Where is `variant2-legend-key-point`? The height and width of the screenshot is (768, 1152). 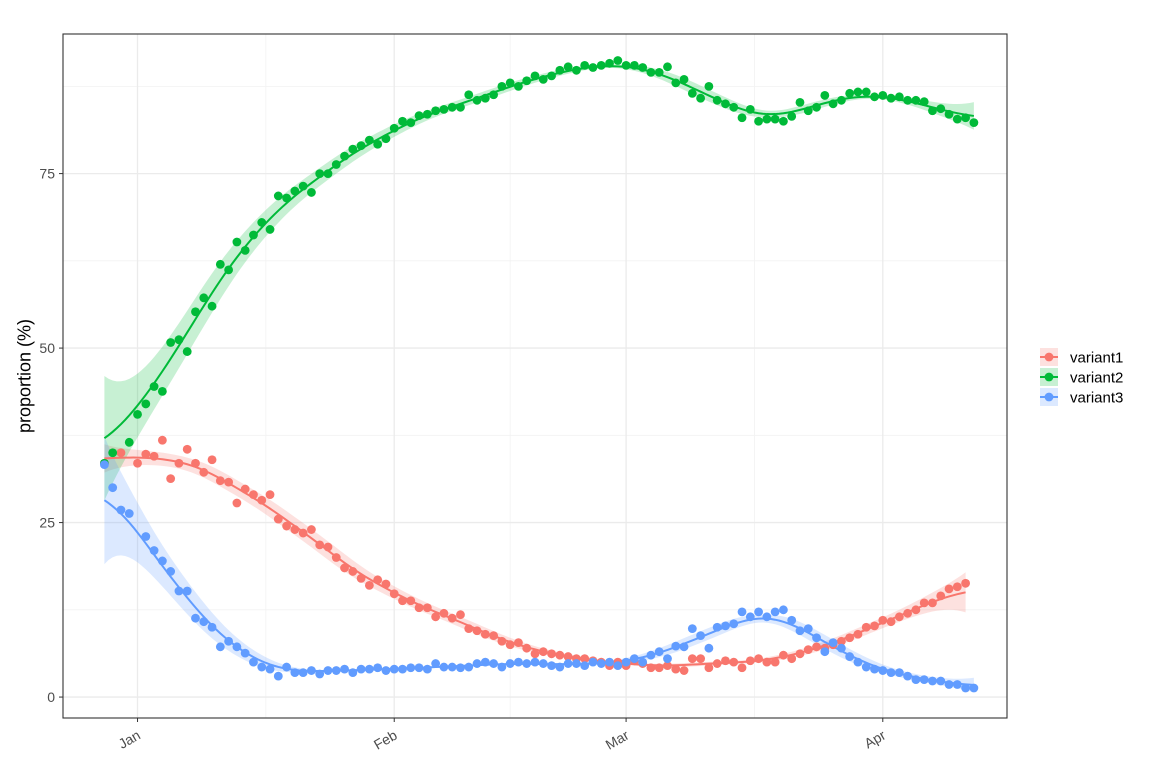
variant2-legend-key-point is located at coordinates (1049, 377).